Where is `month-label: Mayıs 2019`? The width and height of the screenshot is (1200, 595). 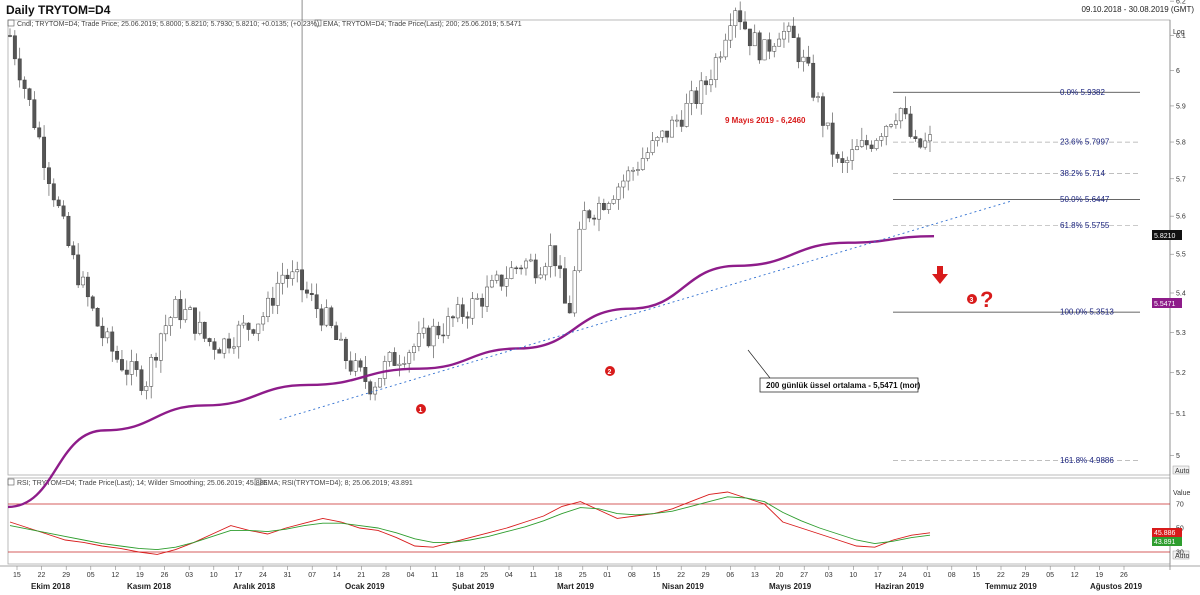 month-label: Mayıs 2019 is located at coordinates (790, 586).